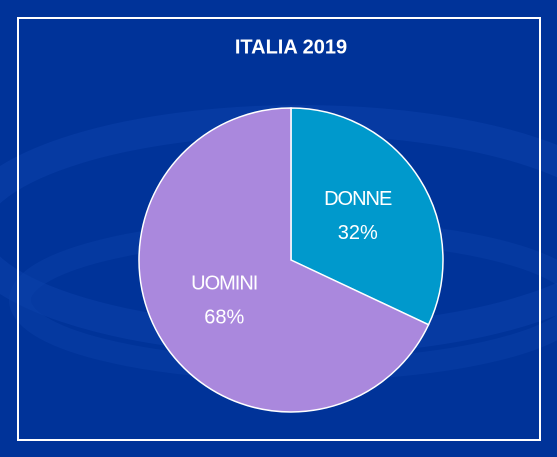  I want to click on chart-title: ITALIA 2019, so click(291, 47).